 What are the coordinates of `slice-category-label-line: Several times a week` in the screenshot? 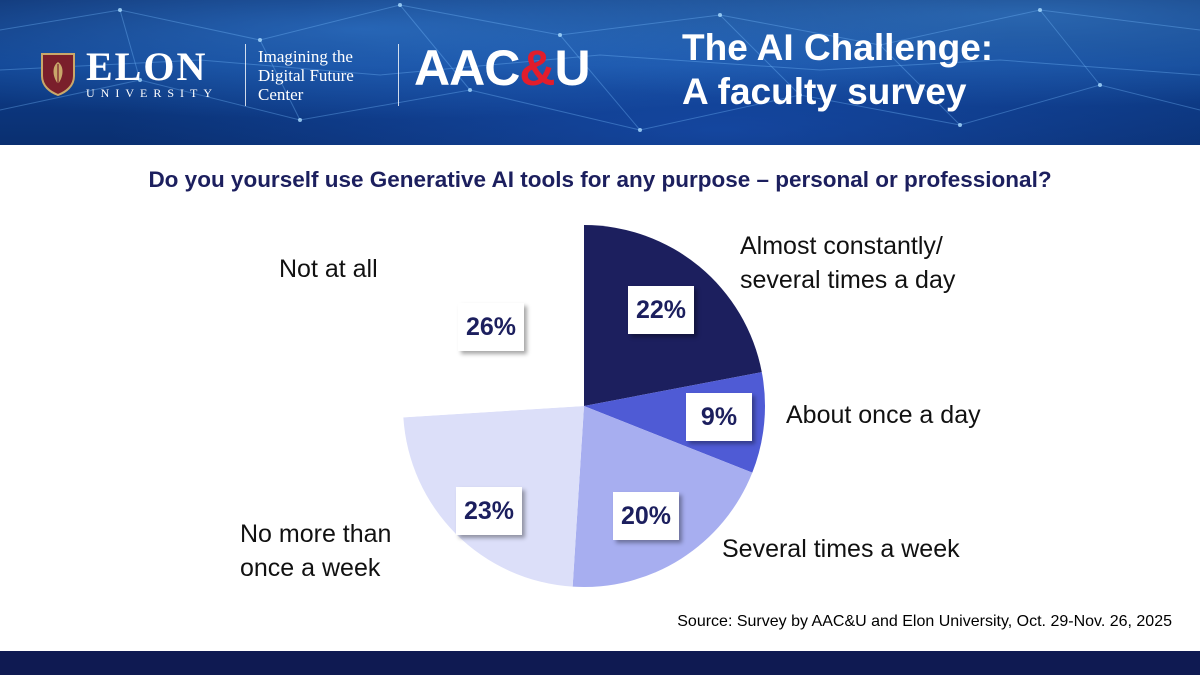 It's located at (841, 549).